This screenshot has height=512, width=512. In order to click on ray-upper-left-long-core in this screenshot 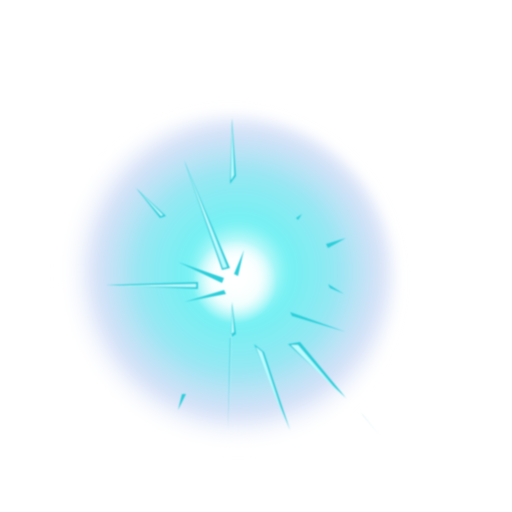, I will do `click(206, 216)`.